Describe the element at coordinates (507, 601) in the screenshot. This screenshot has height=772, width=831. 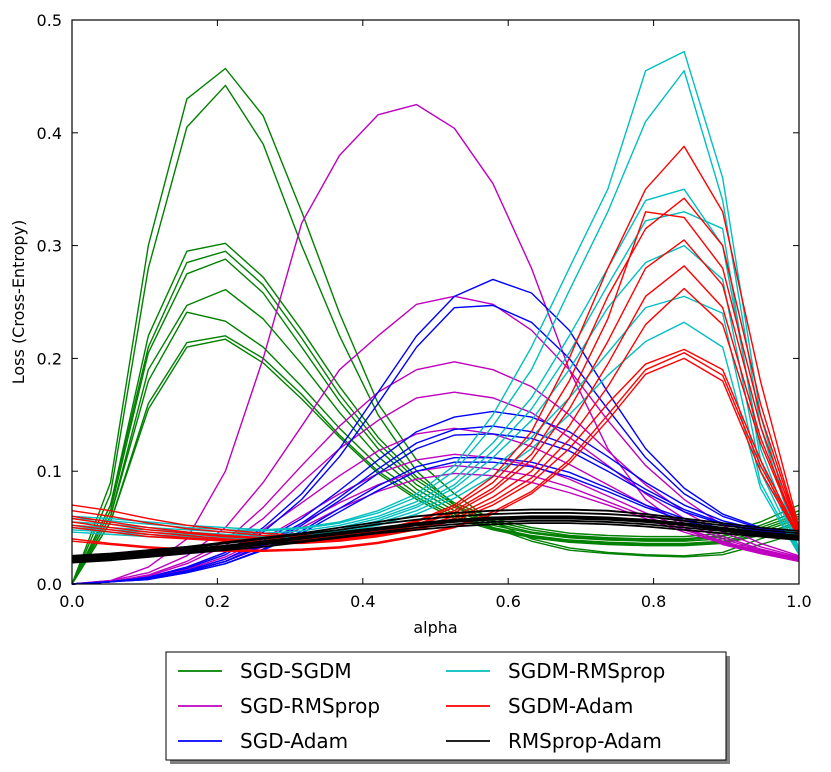
I see `x-tick-label: 0.6` at that location.